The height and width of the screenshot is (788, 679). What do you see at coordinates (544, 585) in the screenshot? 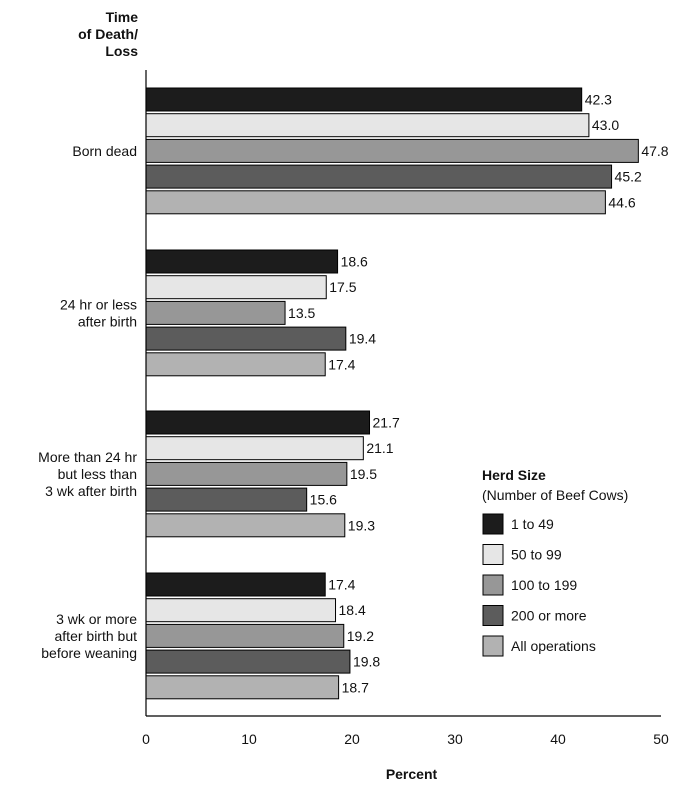
I see `legend-label: 100 to 199` at bounding box center [544, 585].